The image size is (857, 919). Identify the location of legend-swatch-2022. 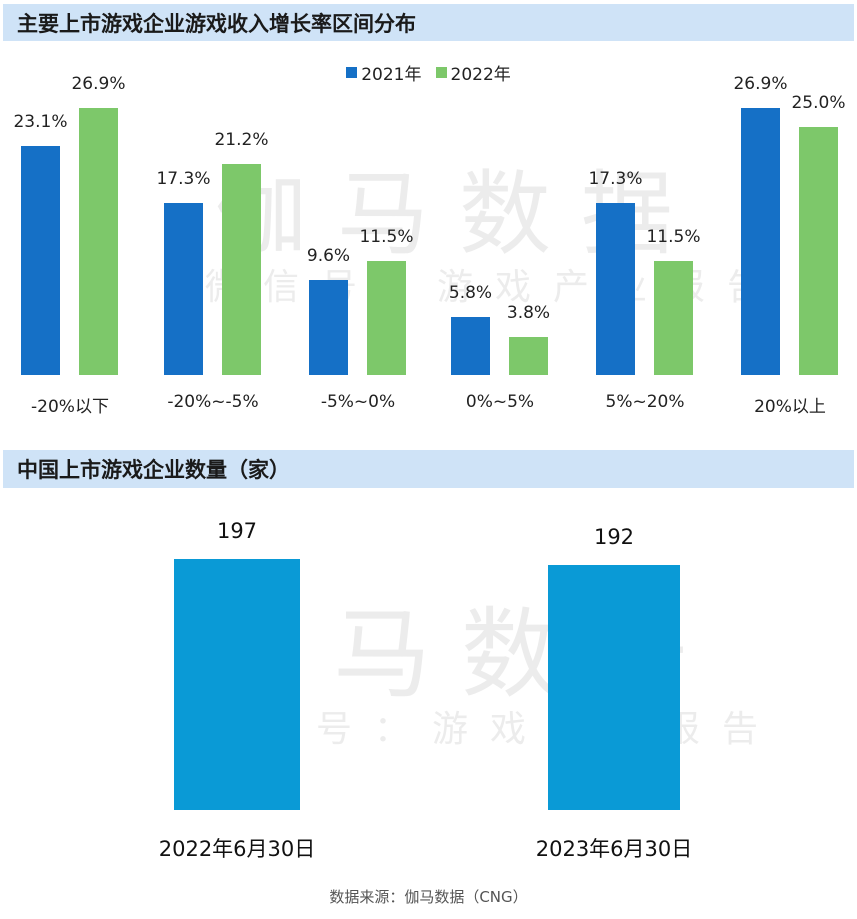
(441, 72).